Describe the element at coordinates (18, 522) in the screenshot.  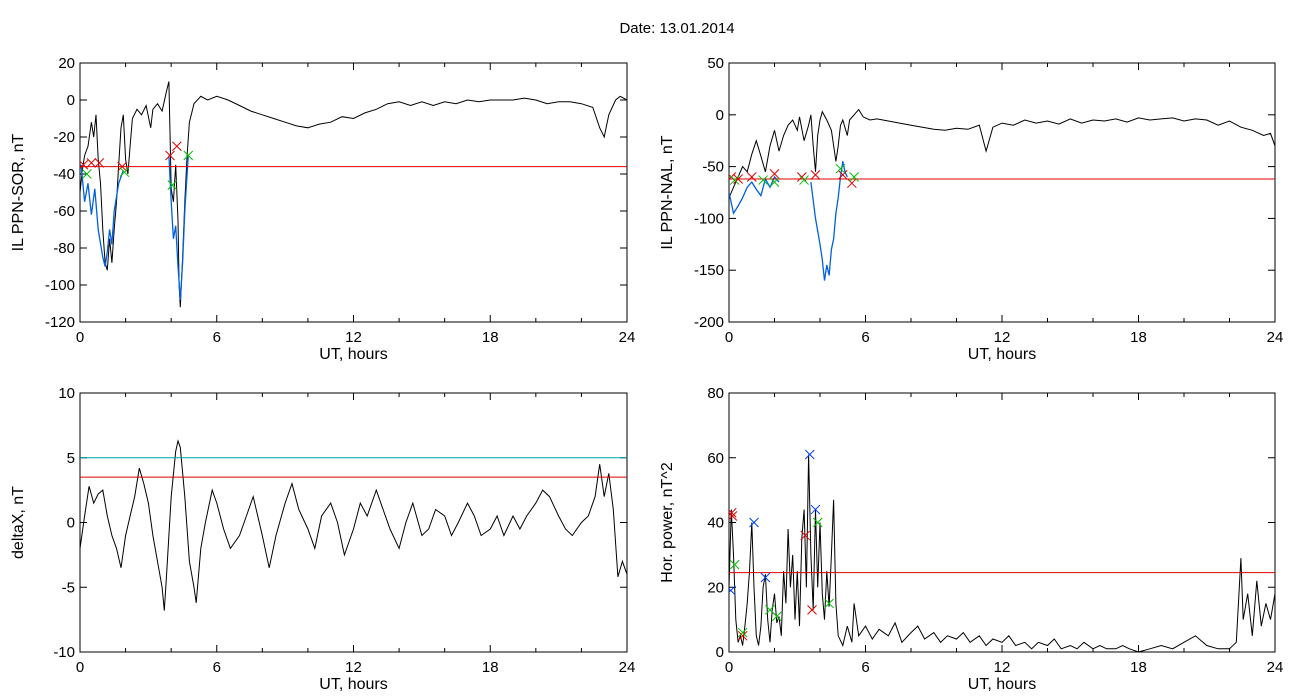
I see `y-axis-label: deltaX, nT` at that location.